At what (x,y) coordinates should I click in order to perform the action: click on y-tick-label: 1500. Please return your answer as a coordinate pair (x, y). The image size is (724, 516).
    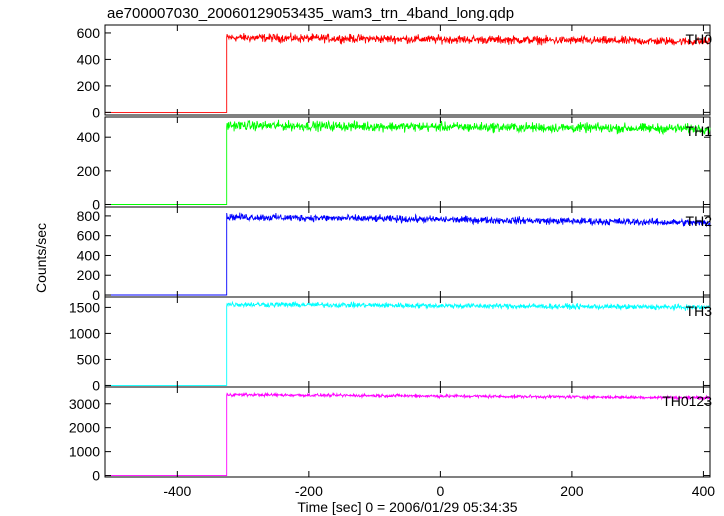
    Looking at the image, I should click on (84, 307).